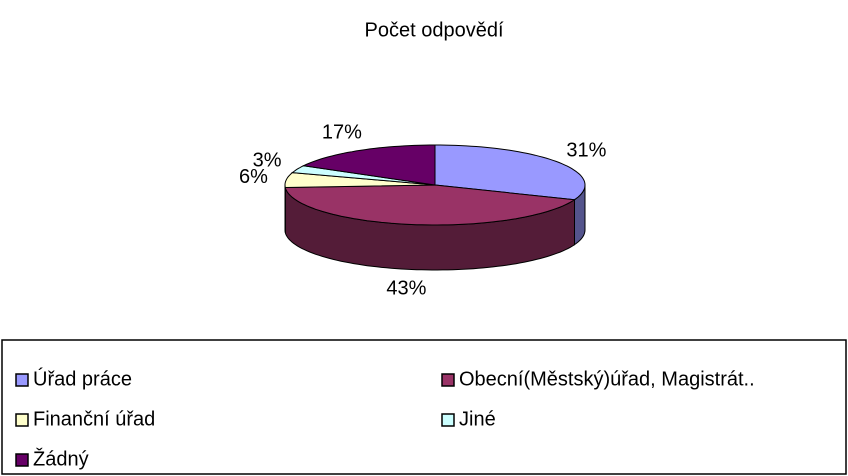 The width and height of the screenshot is (848, 476). What do you see at coordinates (586, 151) in the screenshot?
I see `data-label: 31%` at bounding box center [586, 151].